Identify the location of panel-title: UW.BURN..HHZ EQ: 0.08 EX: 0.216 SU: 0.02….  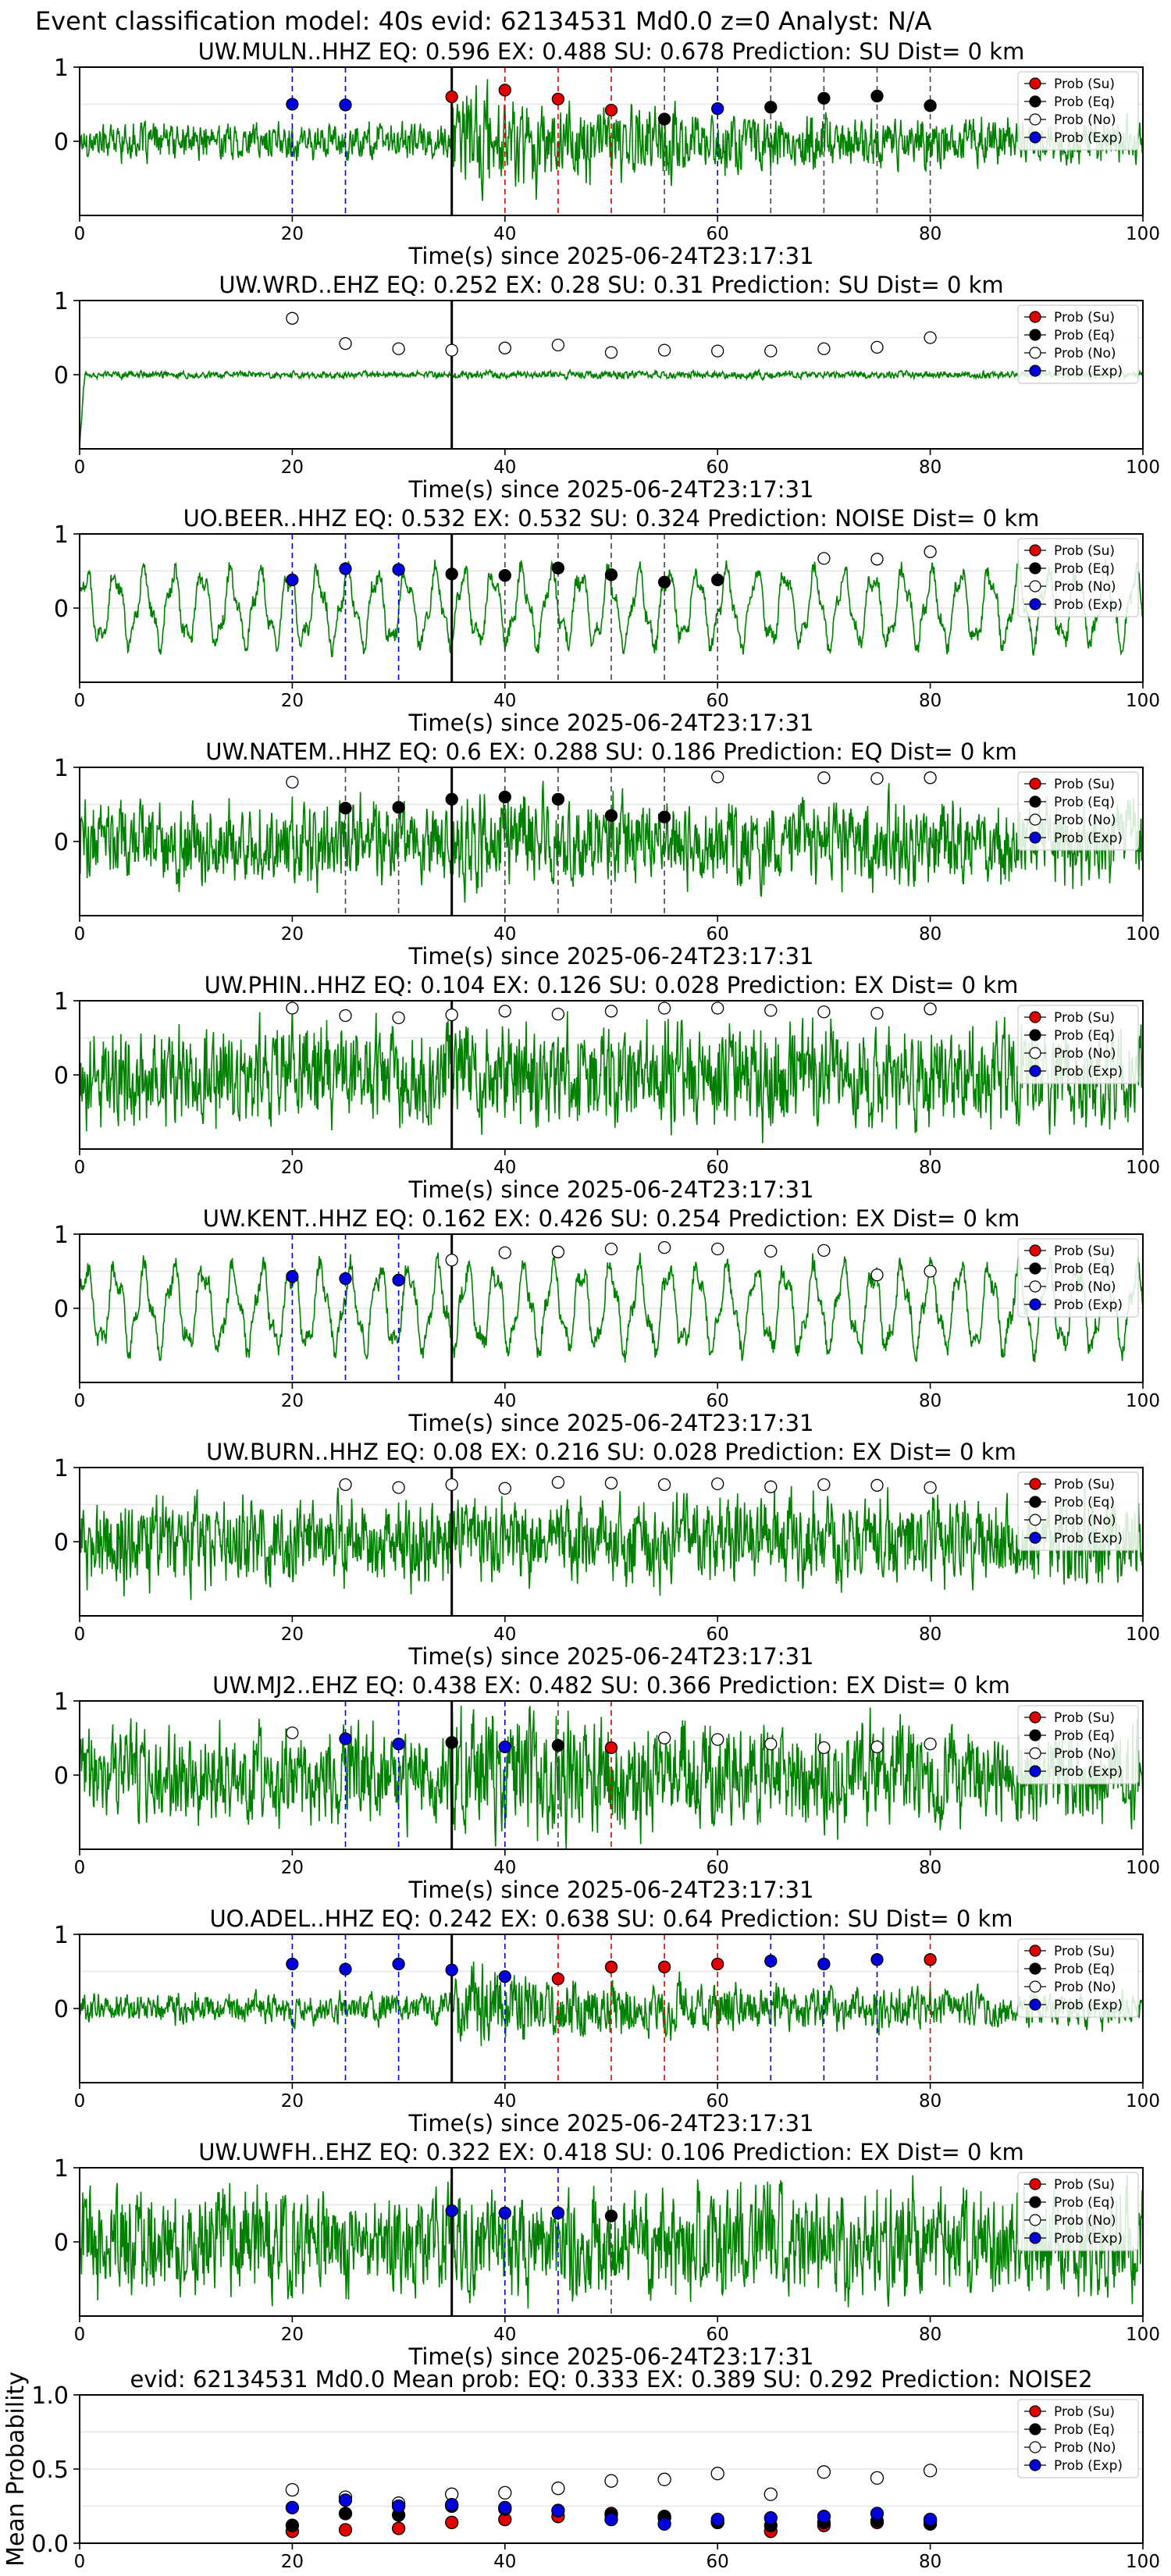
(611, 1452).